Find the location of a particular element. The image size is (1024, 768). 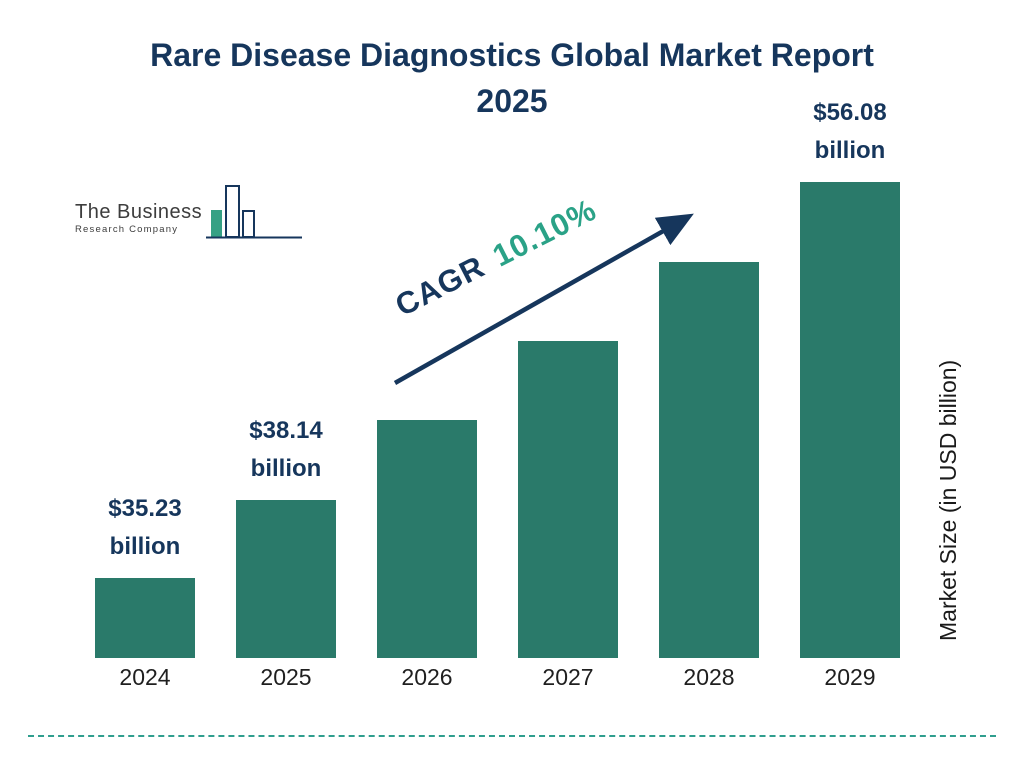

x-axis-label-2029: 2029 is located at coordinates (850, 677).